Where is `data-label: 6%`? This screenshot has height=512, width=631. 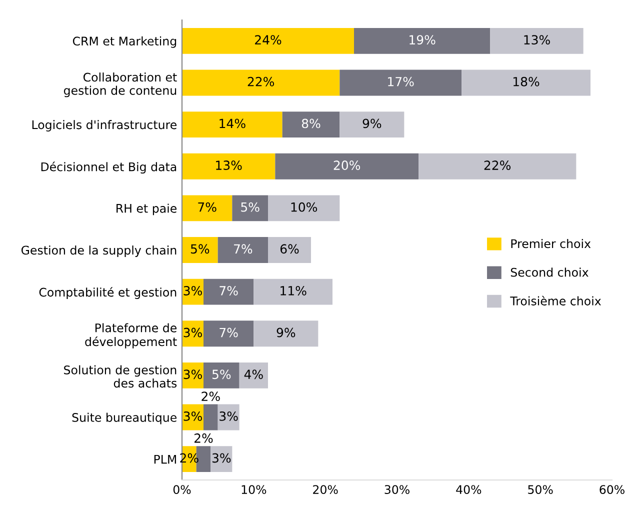 data-label: 6% is located at coordinates (289, 249).